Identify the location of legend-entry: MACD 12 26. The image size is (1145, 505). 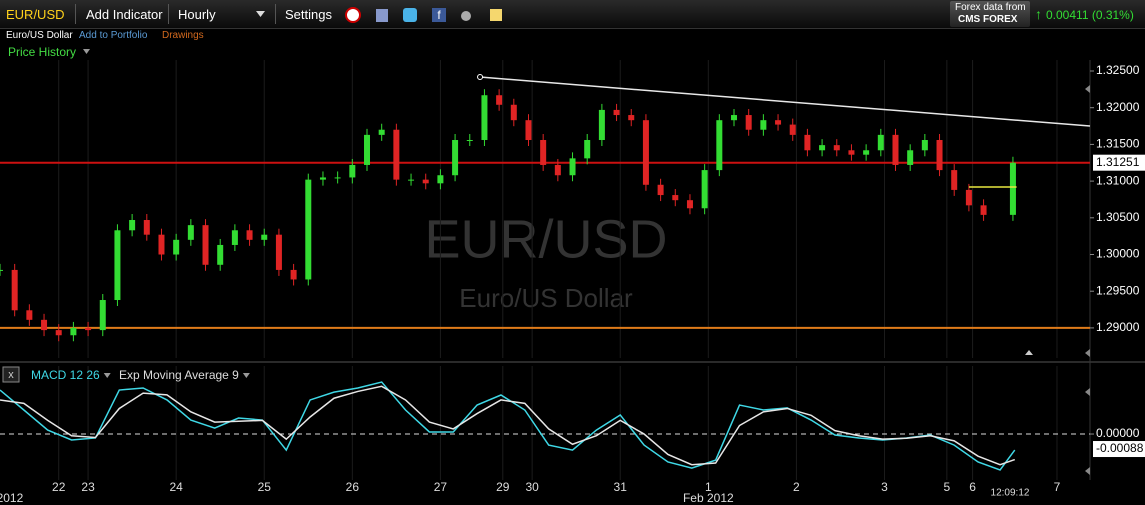
(65, 375).